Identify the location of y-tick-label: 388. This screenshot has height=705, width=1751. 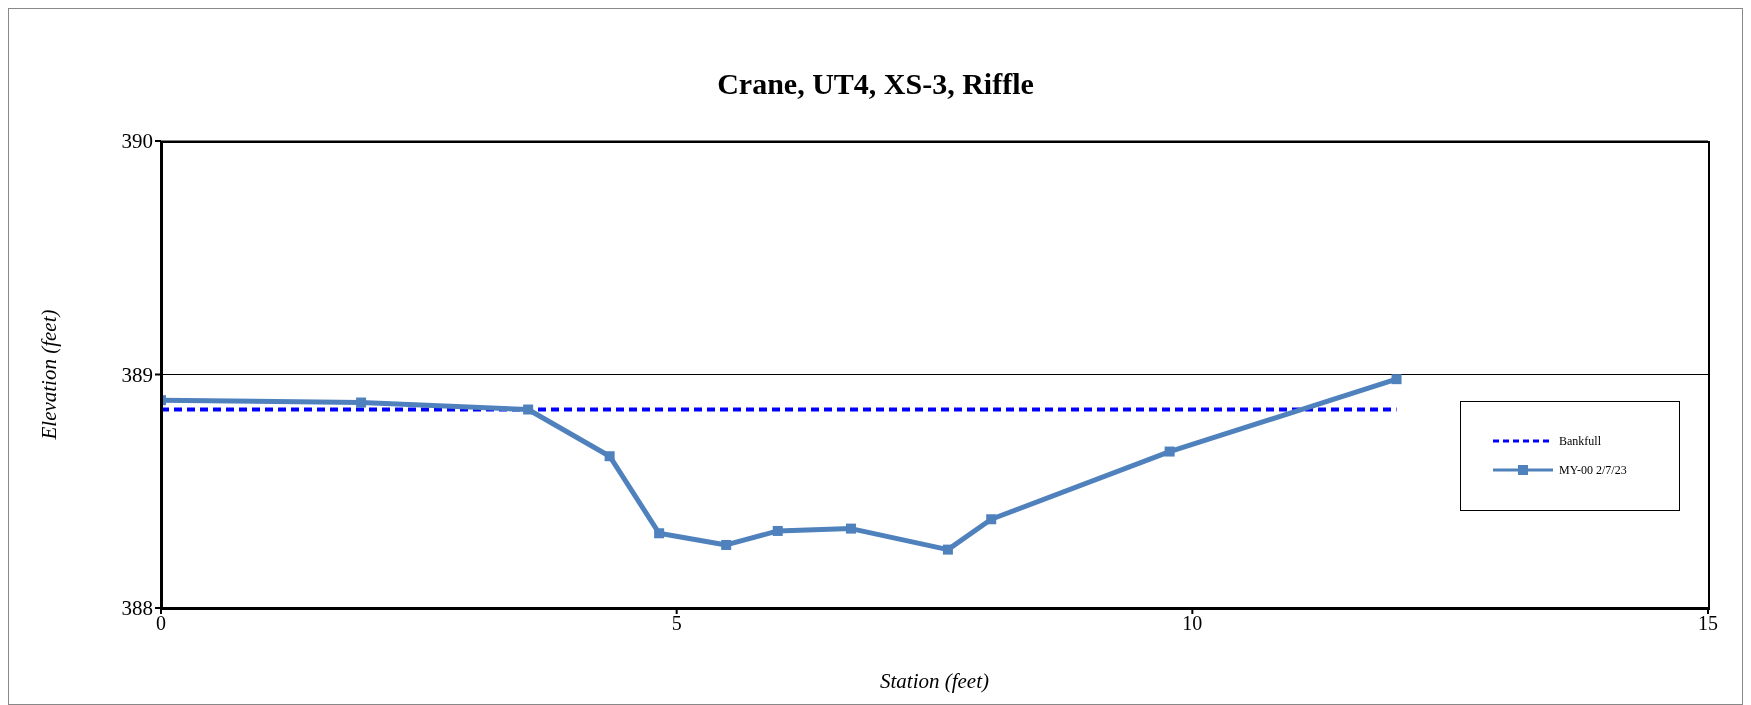
(137, 608).